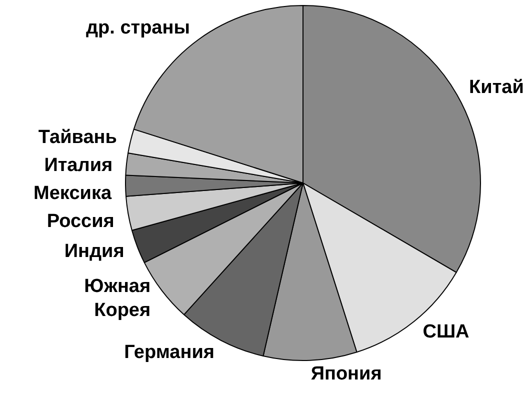 The image size is (530, 395). What do you see at coordinates (73, 193) in the screenshot?
I see `slice-label: Мексика` at bounding box center [73, 193].